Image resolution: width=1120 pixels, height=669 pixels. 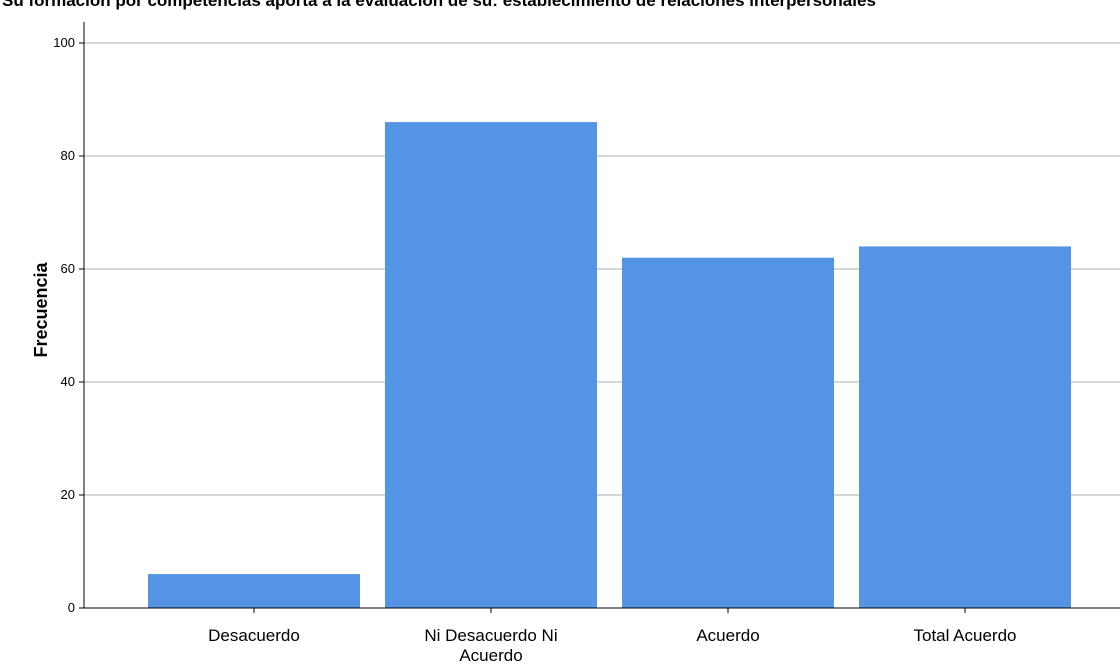 What do you see at coordinates (68, 381) in the screenshot?
I see `y-tick-label: 40` at bounding box center [68, 381].